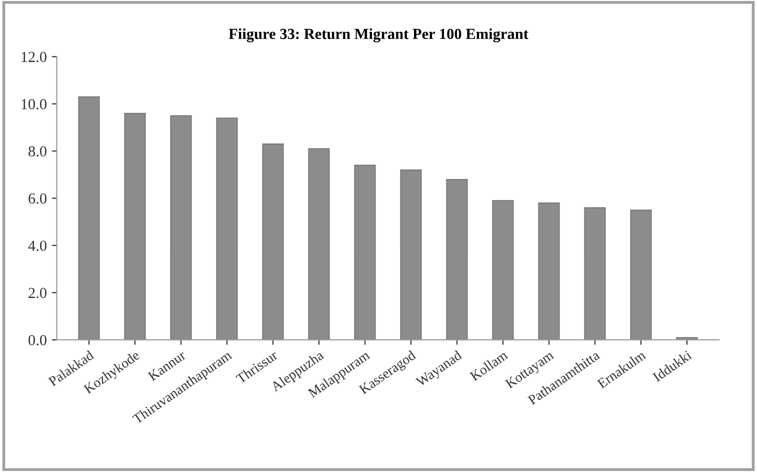 This screenshot has height=472, width=757. Describe the element at coordinates (37, 293) in the screenshot. I see `y-tick-label: 2.0` at that location.